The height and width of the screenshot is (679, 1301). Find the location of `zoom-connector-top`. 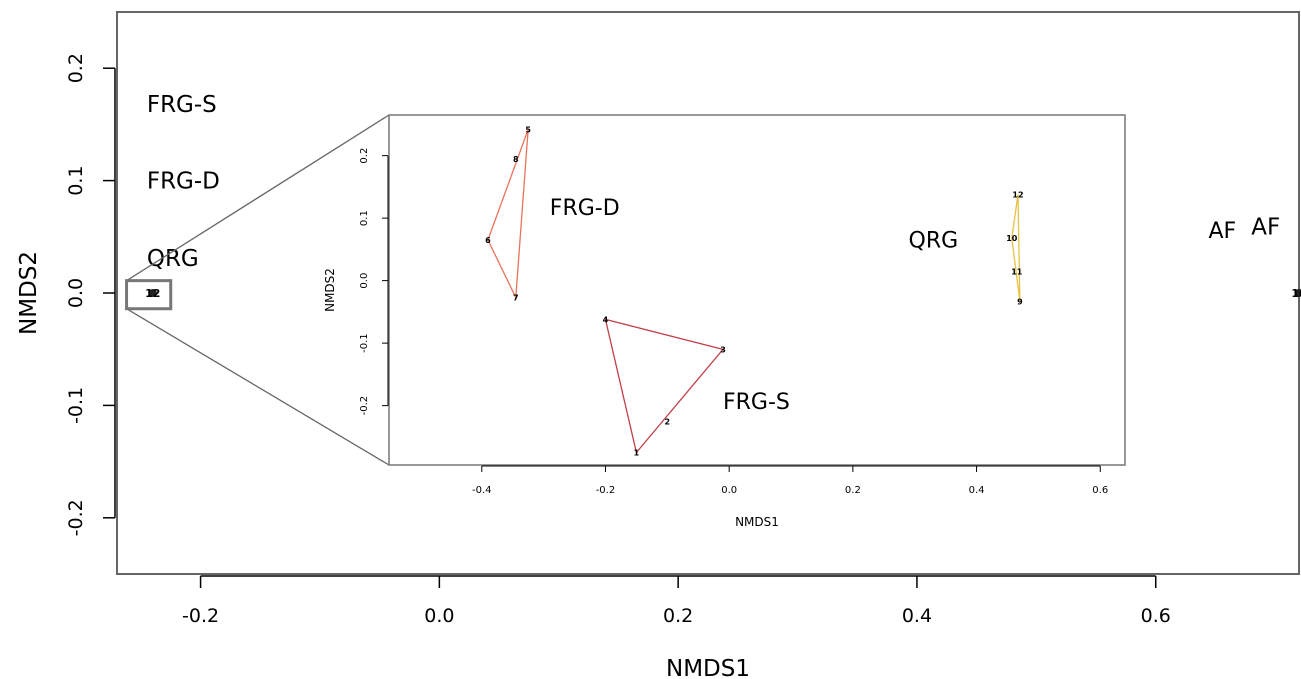

zoom-connector-top is located at coordinates (258, 198).